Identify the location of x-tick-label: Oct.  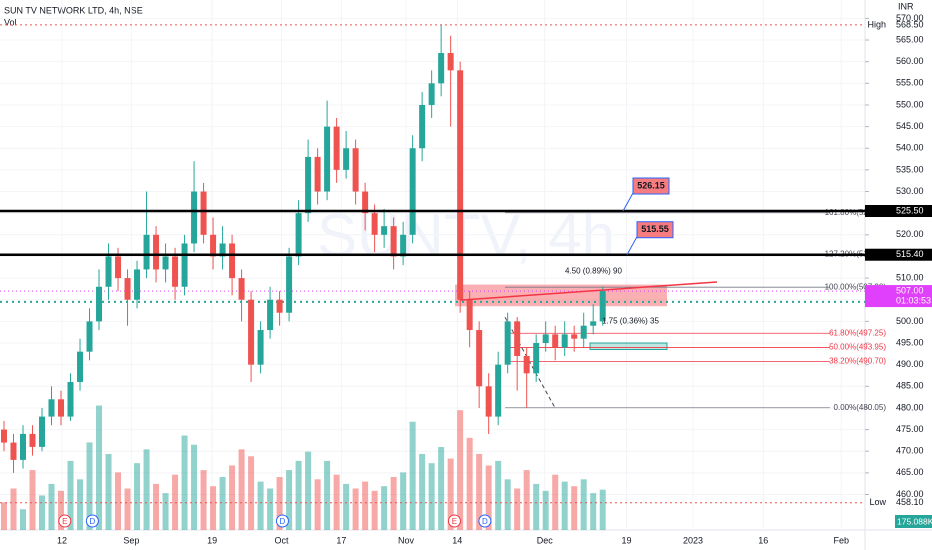
(281, 540).